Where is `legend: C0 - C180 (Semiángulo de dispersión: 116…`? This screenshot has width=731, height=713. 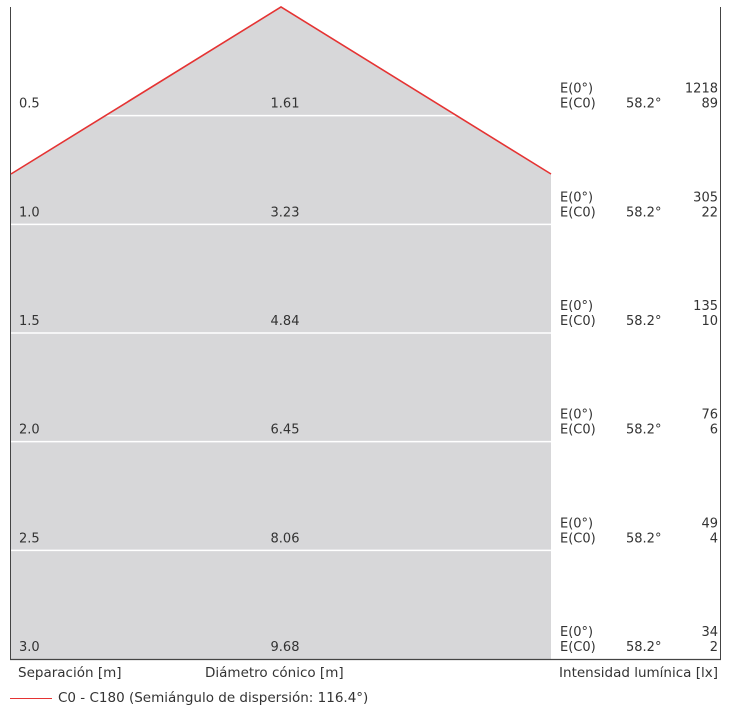 legend: C0 - C180 (Semiángulo de dispersión: 116… is located at coordinates (189, 698).